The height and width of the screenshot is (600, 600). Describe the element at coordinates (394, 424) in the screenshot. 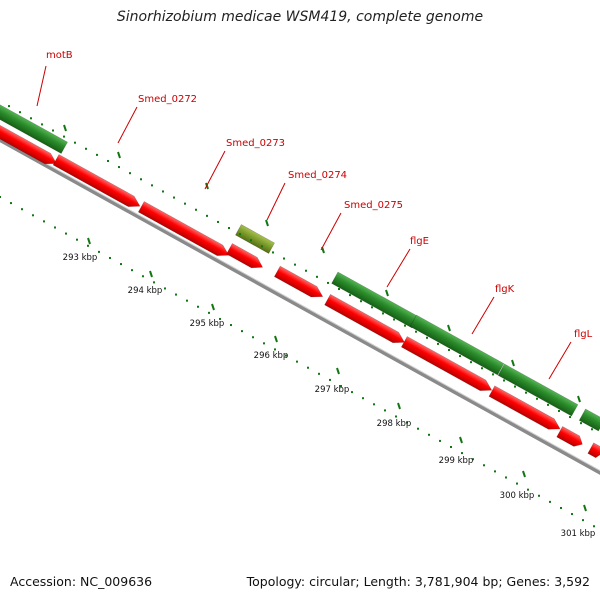

I see `tick-label: 298 kbp` at that location.